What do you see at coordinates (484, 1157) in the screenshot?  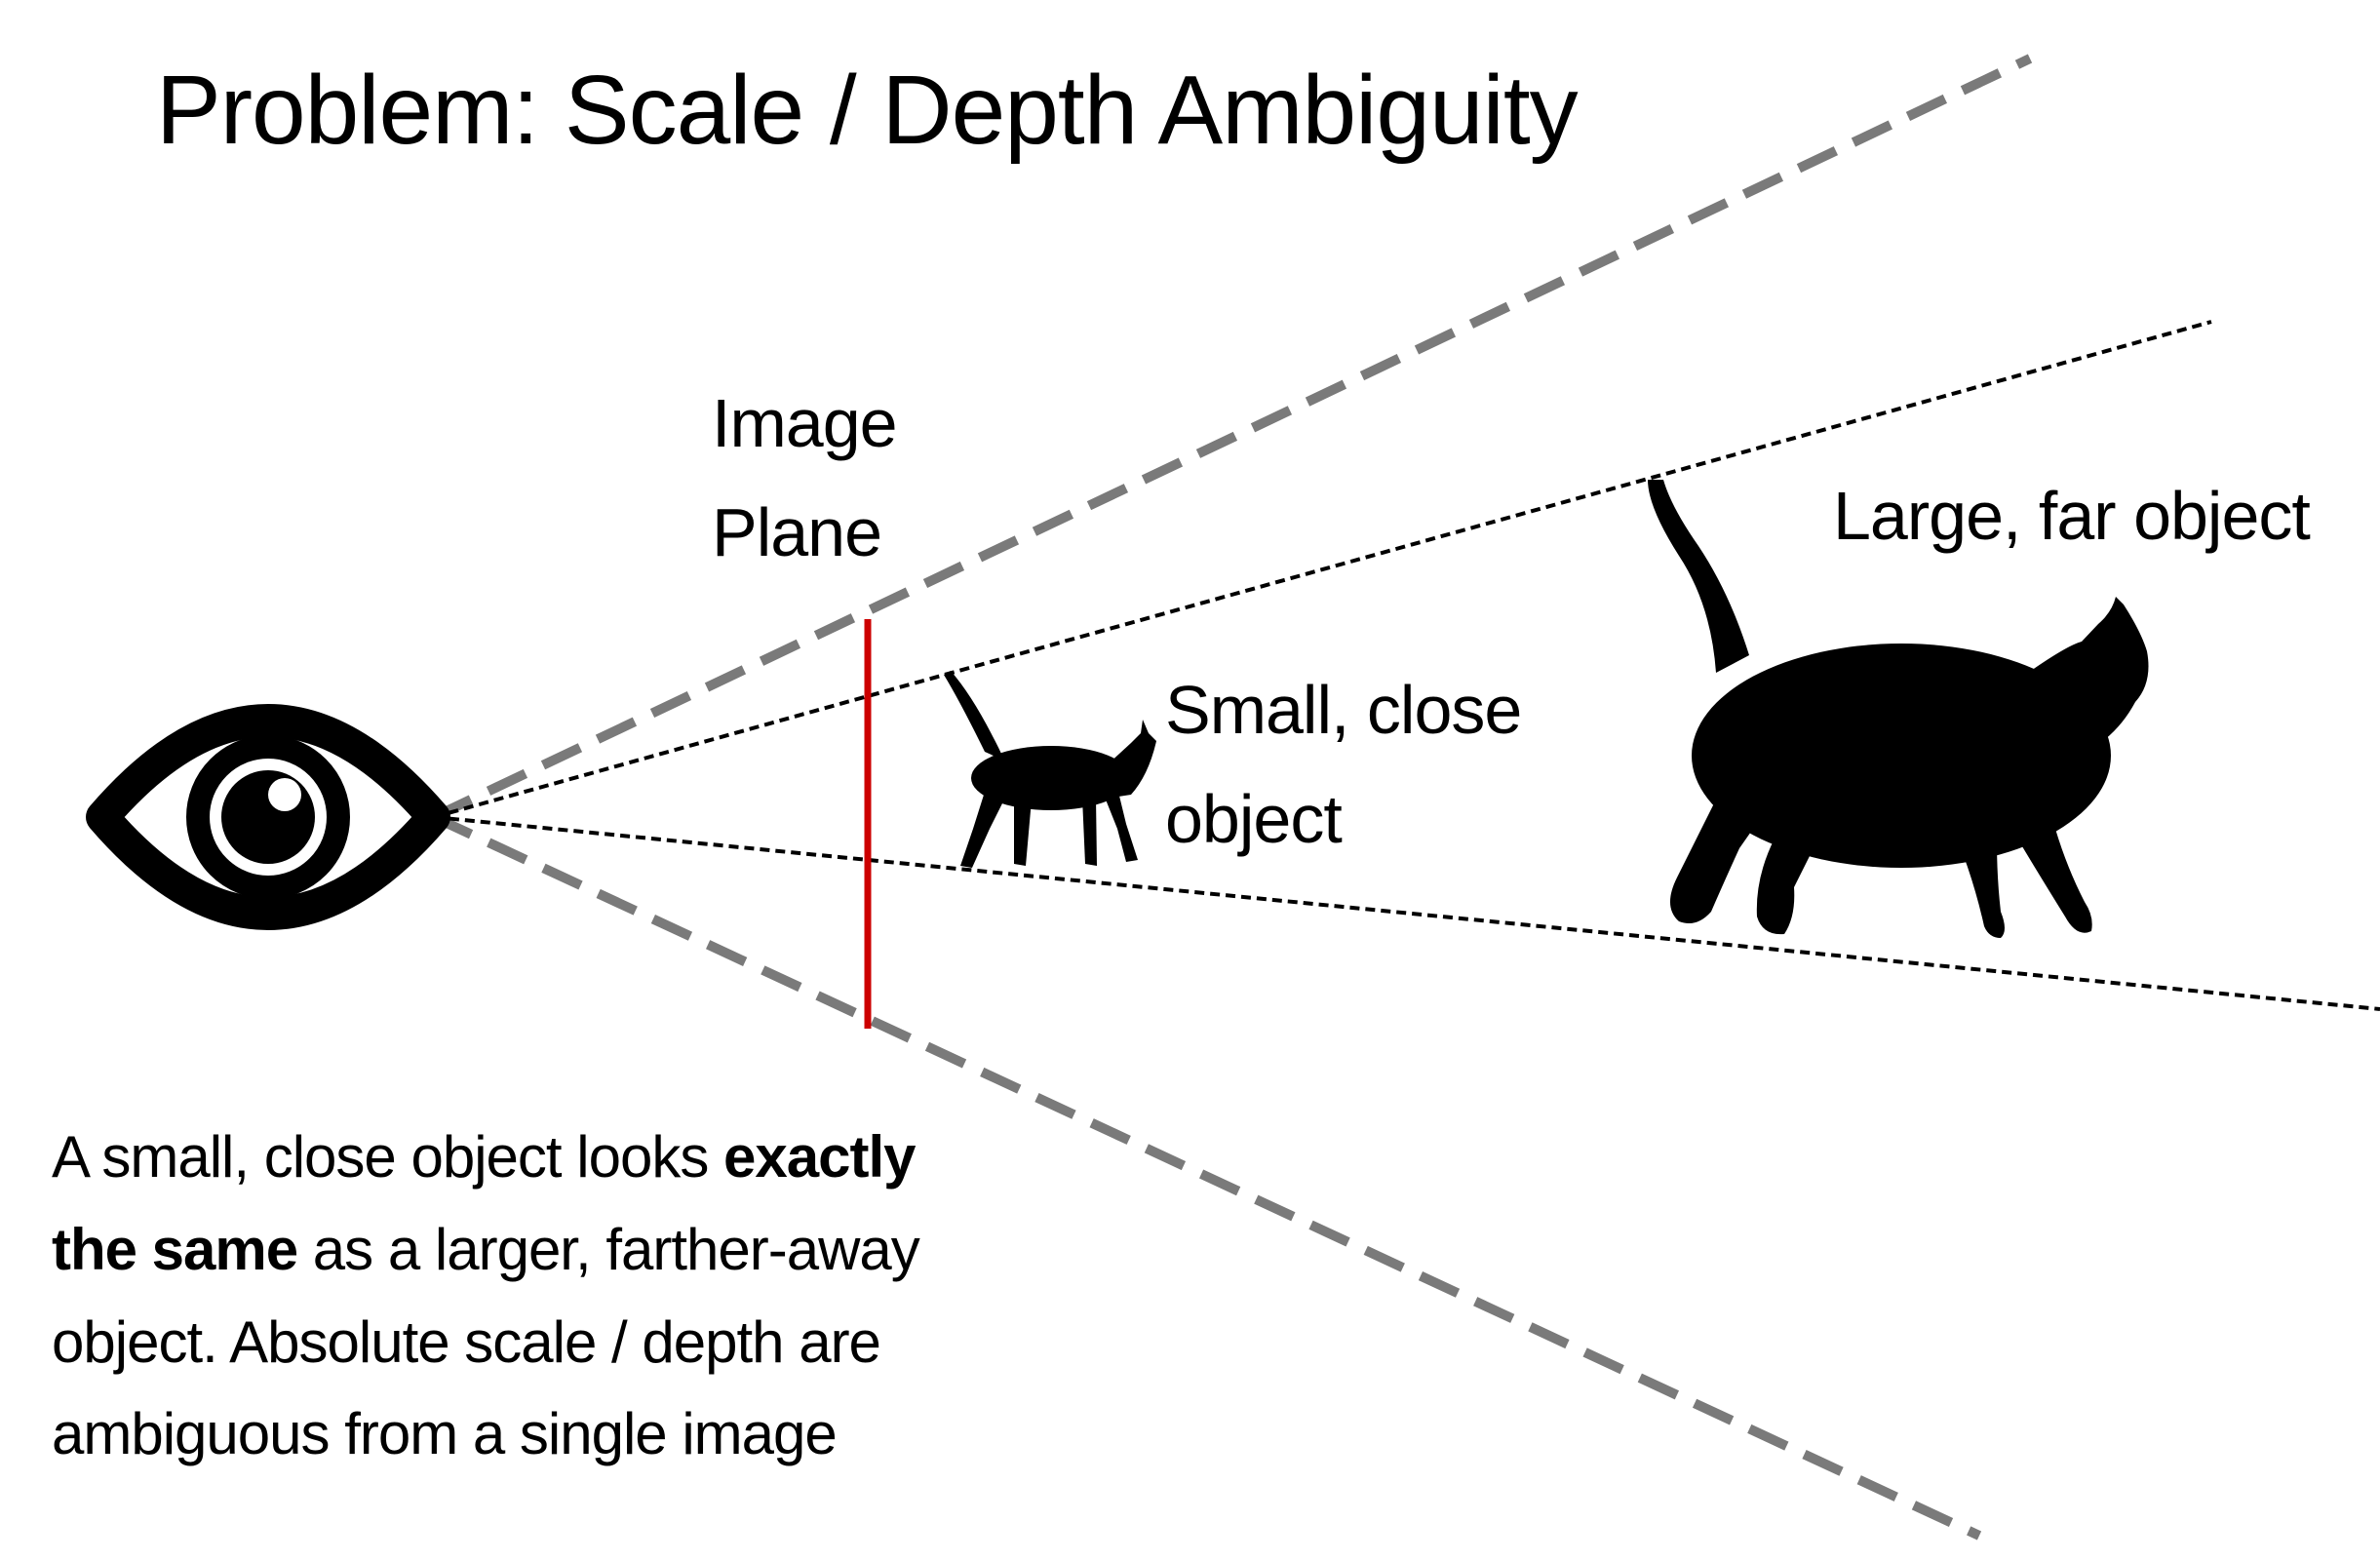 I see `caption-line-1: A small, close object looks exactly` at bounding box center [484, 1157].